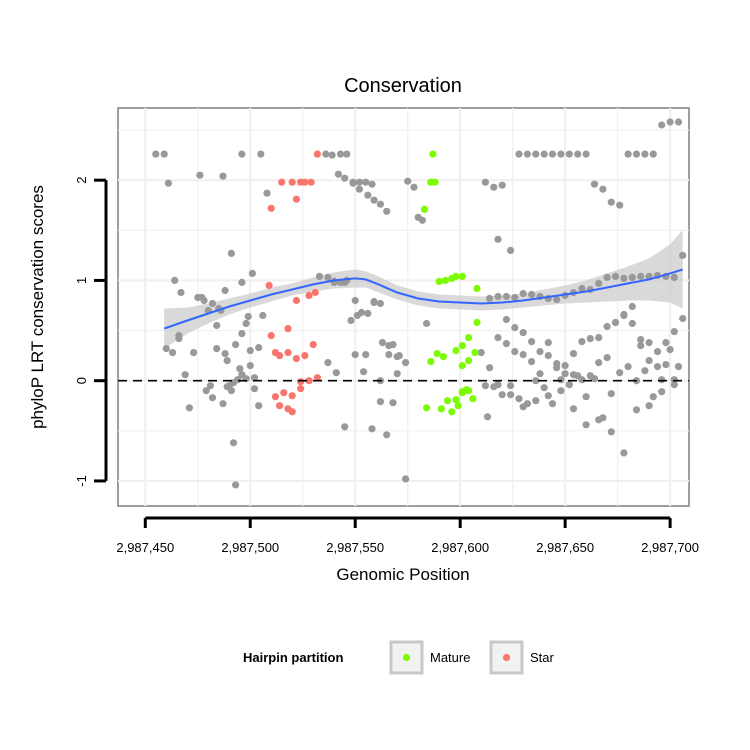 The height and width of the screenshot is (750, 750). I want to click on smooth-line, so click(423, 299).